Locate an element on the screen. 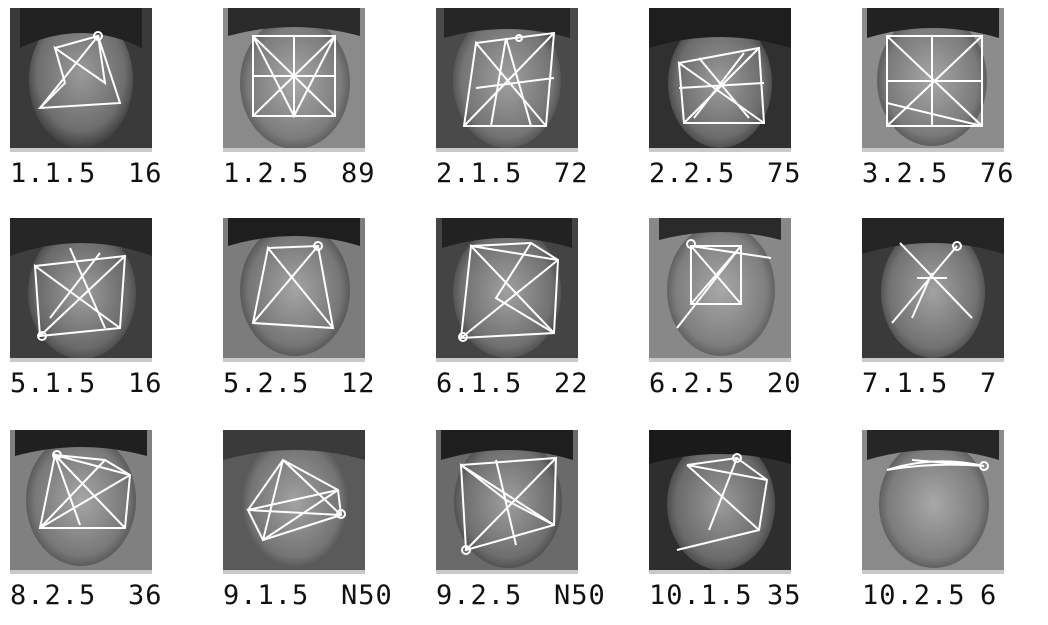 Image resolution: width=1048 pixels, height=625 pixels. face-panel-4: 2.2.5 75 is located at coordinates (749, 105).